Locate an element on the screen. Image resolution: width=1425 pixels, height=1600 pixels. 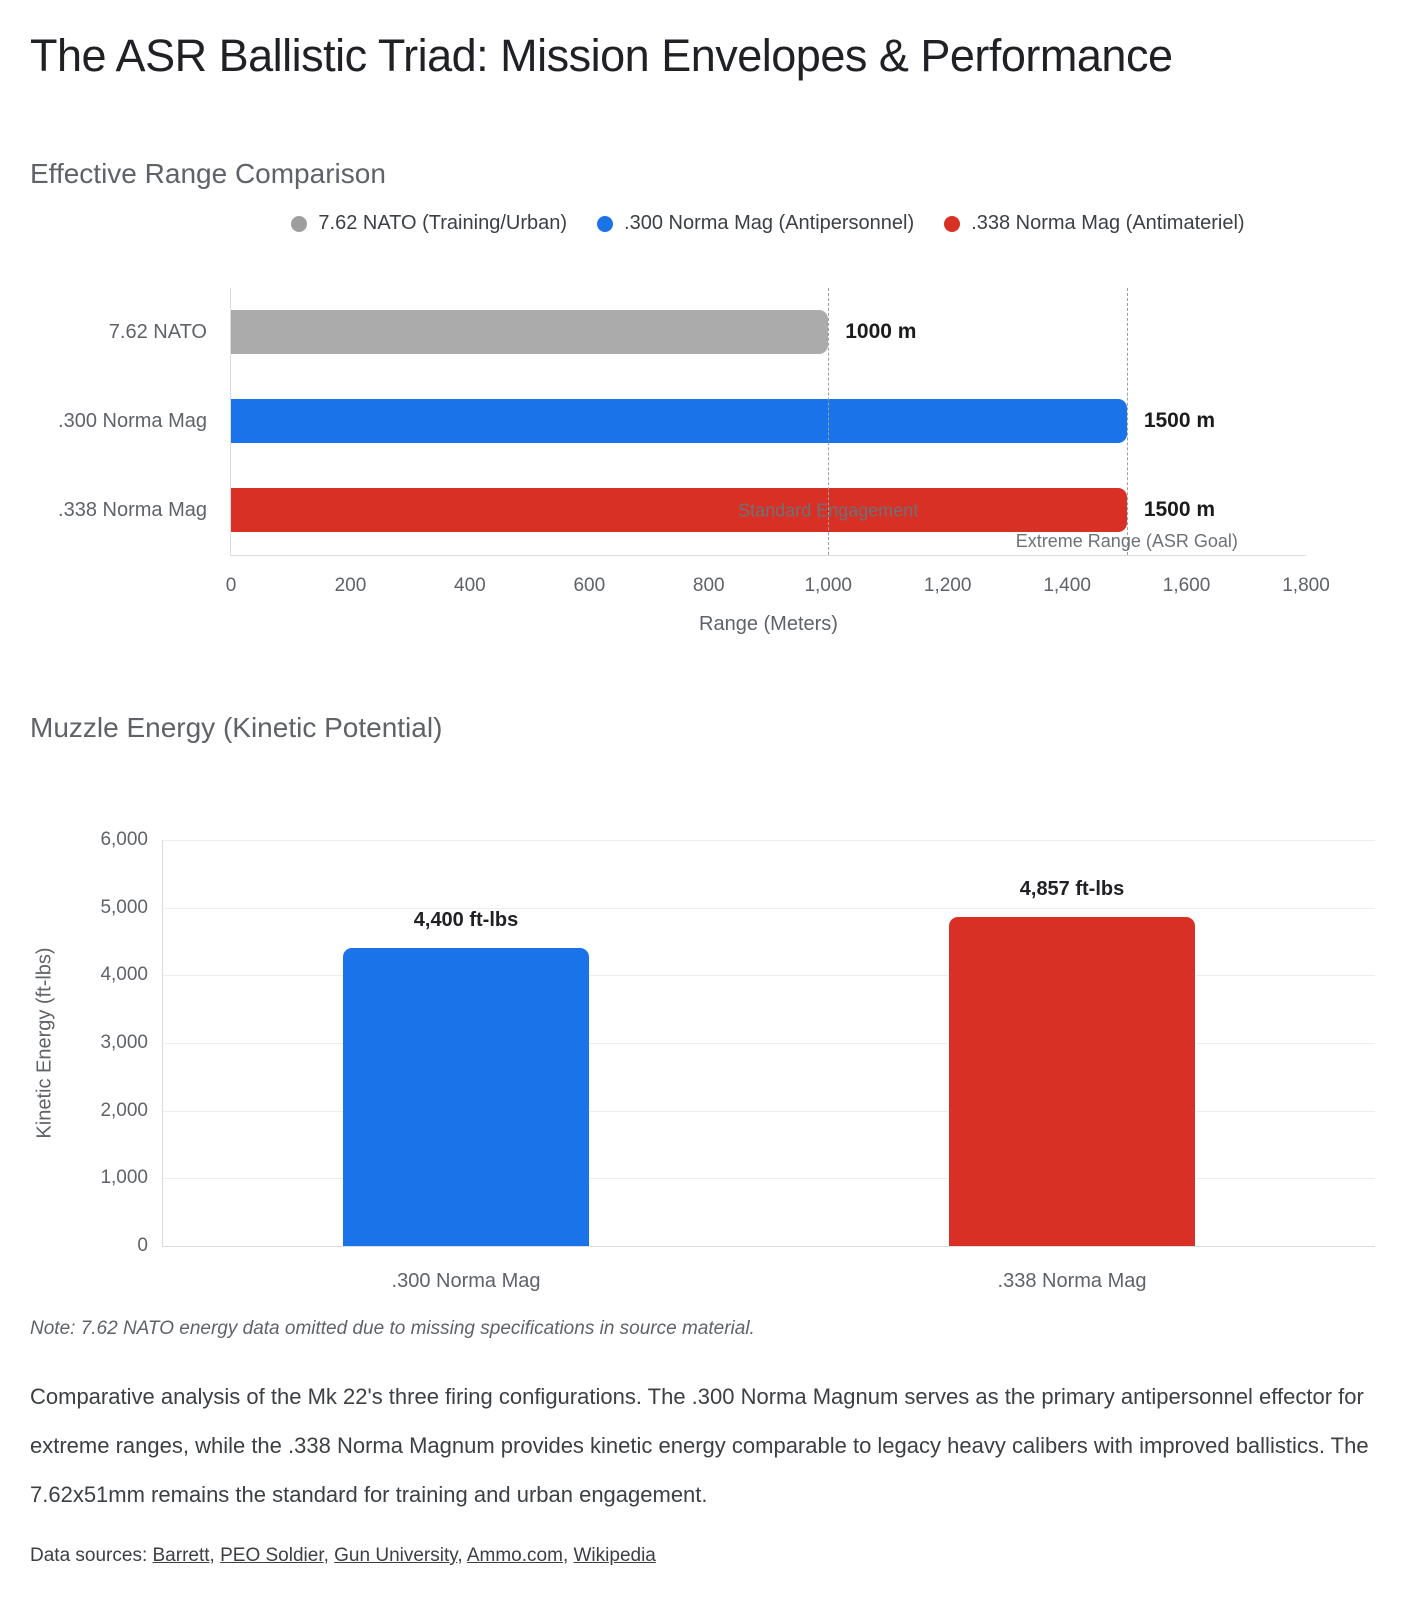
reference-line-label: Extreme Range (ASR Goal) is located at coordinates (1126, 541).